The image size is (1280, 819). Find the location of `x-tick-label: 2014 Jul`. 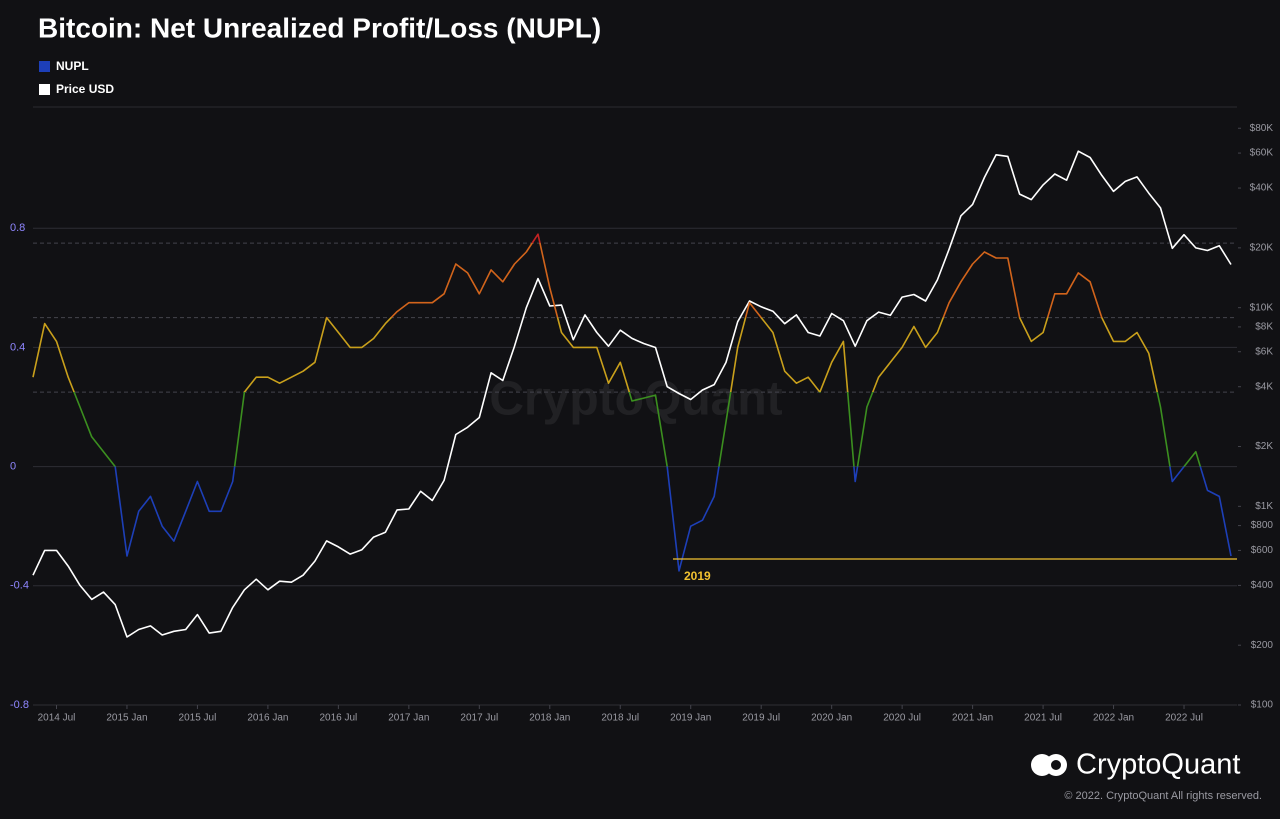

x-tick-label: 2014 Jul is located at coordinates (57, 718).